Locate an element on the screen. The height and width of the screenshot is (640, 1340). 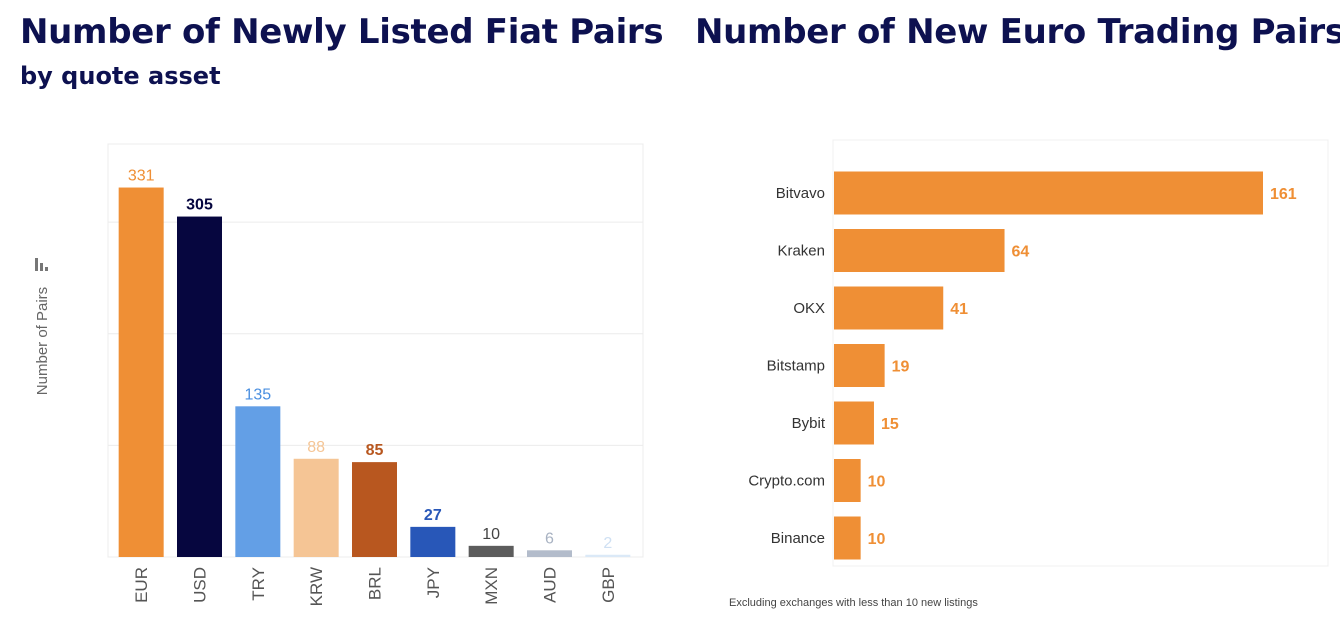
bar-brl is located at coordinates (374, 509).